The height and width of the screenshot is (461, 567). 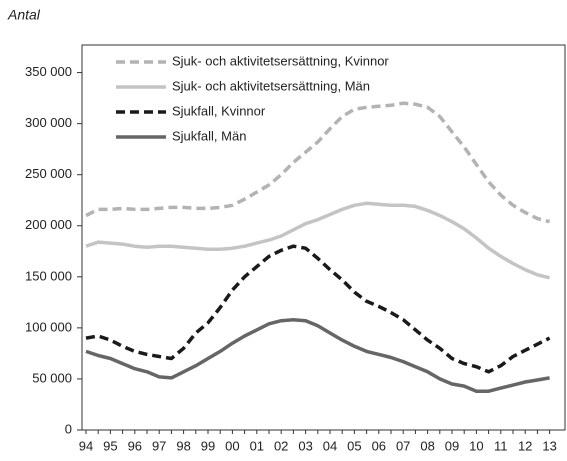 I want to click on x-tick-label: 06, so click(x=379, y=445).